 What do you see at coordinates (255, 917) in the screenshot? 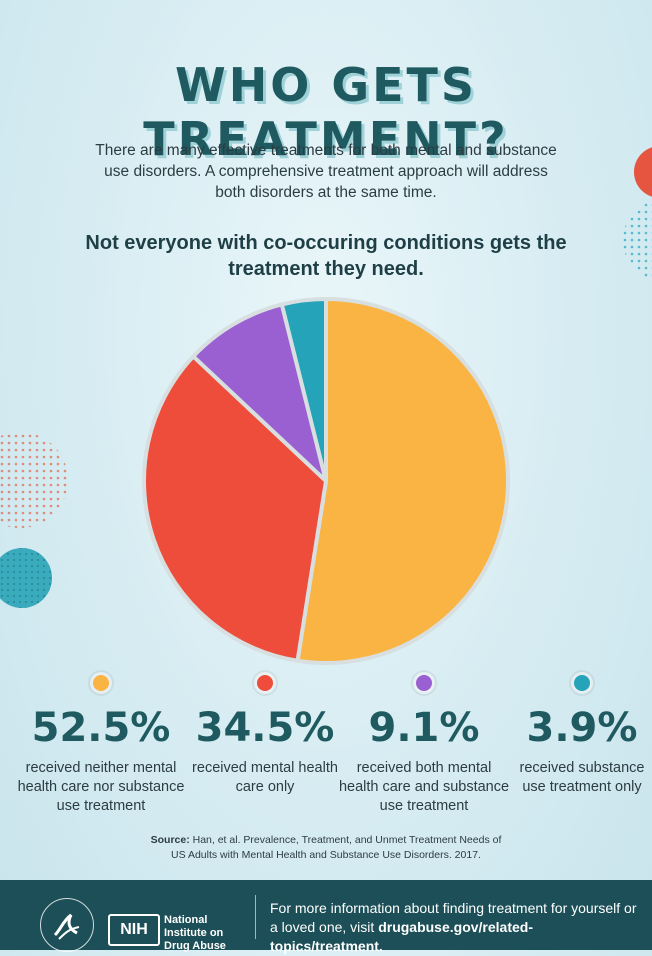
I see `footer-divider` at bounding box center [255, 917].